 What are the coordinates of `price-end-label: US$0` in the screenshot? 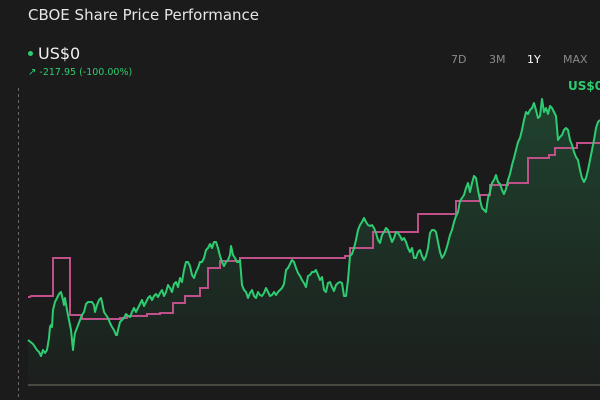 It's located at (584, 86).